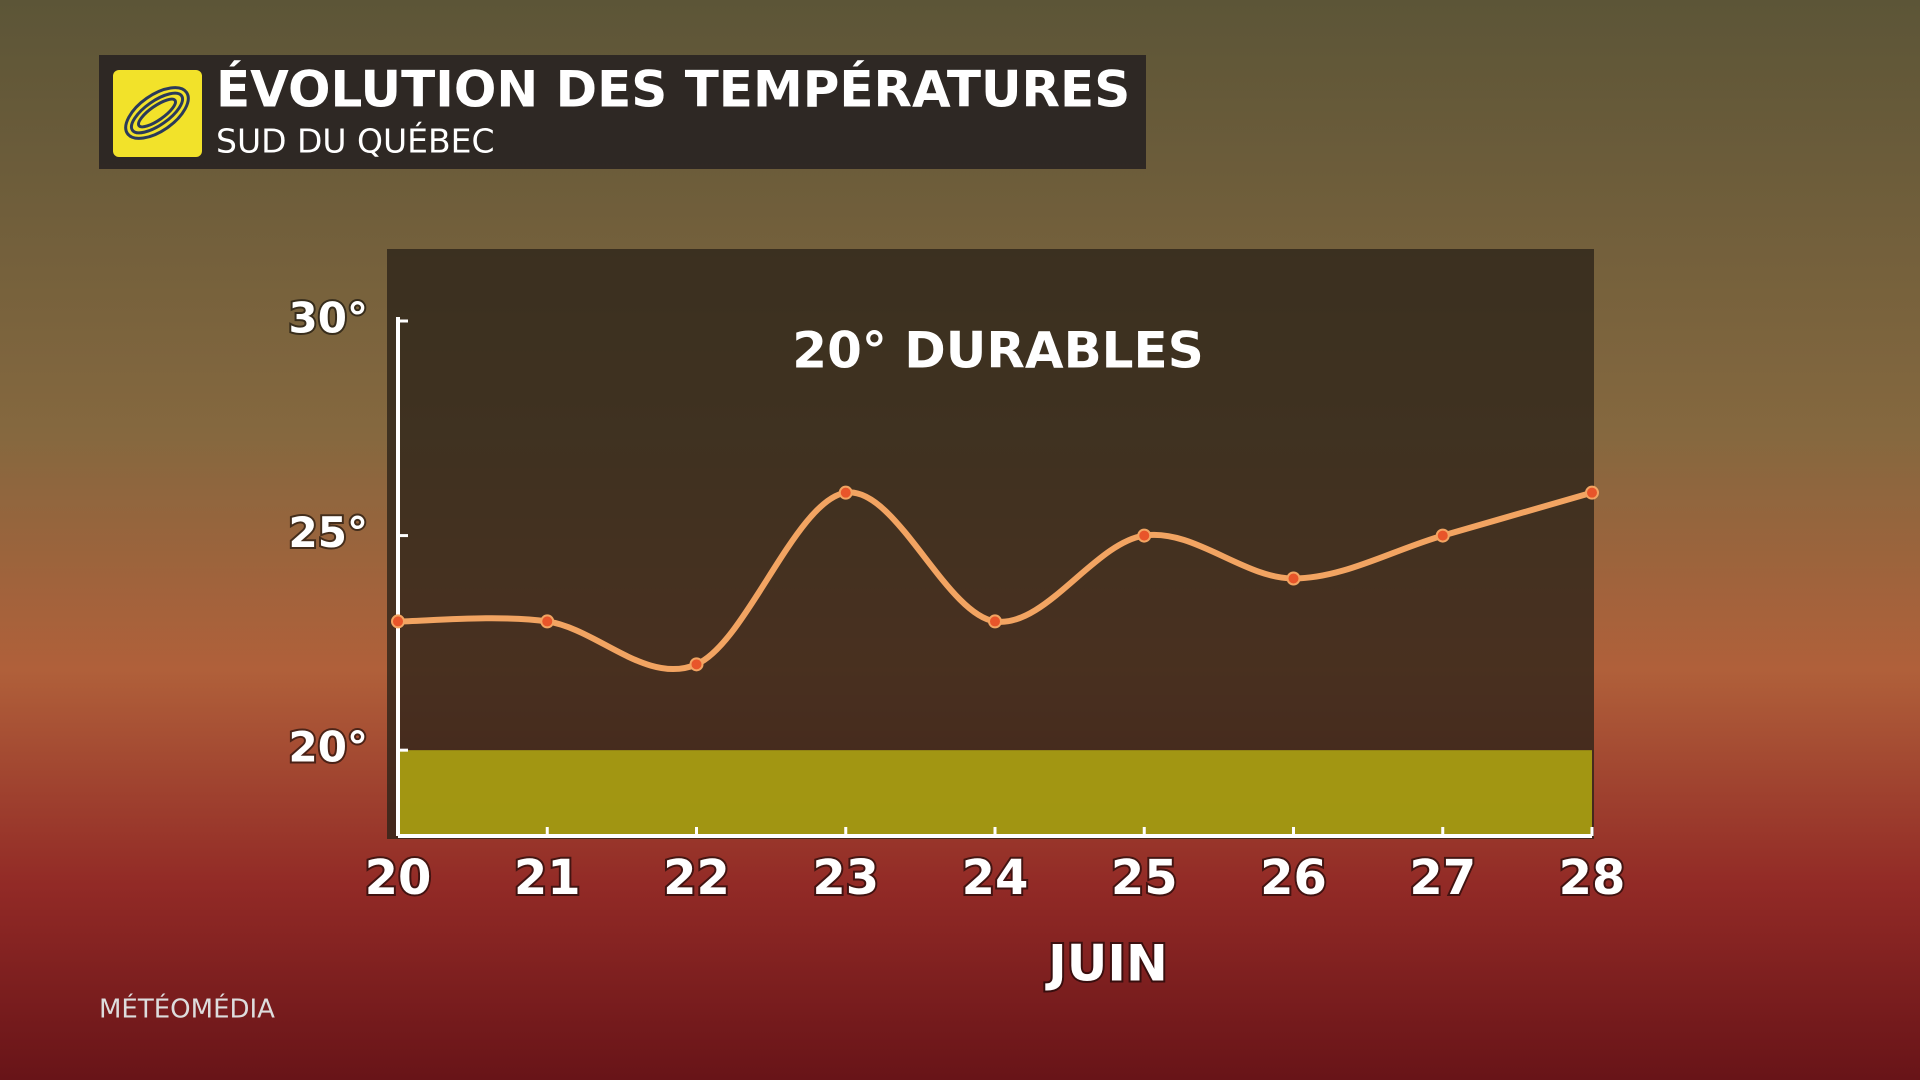  What do you see at coordinates (673, 89) in the screenshot?
I see `title: ÉVOLUTION DES TEMPÉRATURES` at bounding box center [673, 89].